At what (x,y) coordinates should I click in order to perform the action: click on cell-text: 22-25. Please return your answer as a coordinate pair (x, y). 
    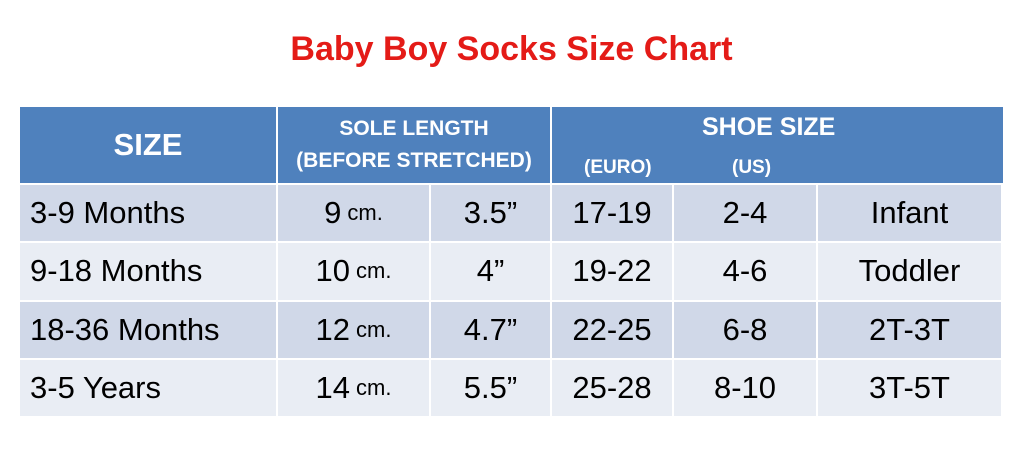
    Looking at the image, I should click on (612, 329).